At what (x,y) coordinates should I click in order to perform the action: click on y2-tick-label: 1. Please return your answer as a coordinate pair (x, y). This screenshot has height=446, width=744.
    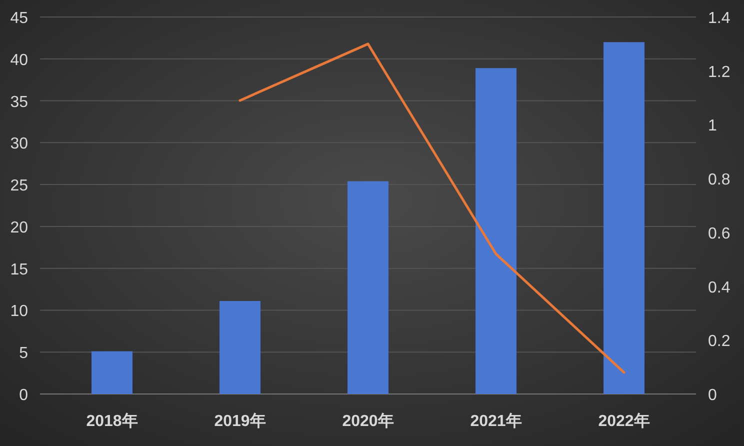
    Looking at the image, I should click on (712, 126).